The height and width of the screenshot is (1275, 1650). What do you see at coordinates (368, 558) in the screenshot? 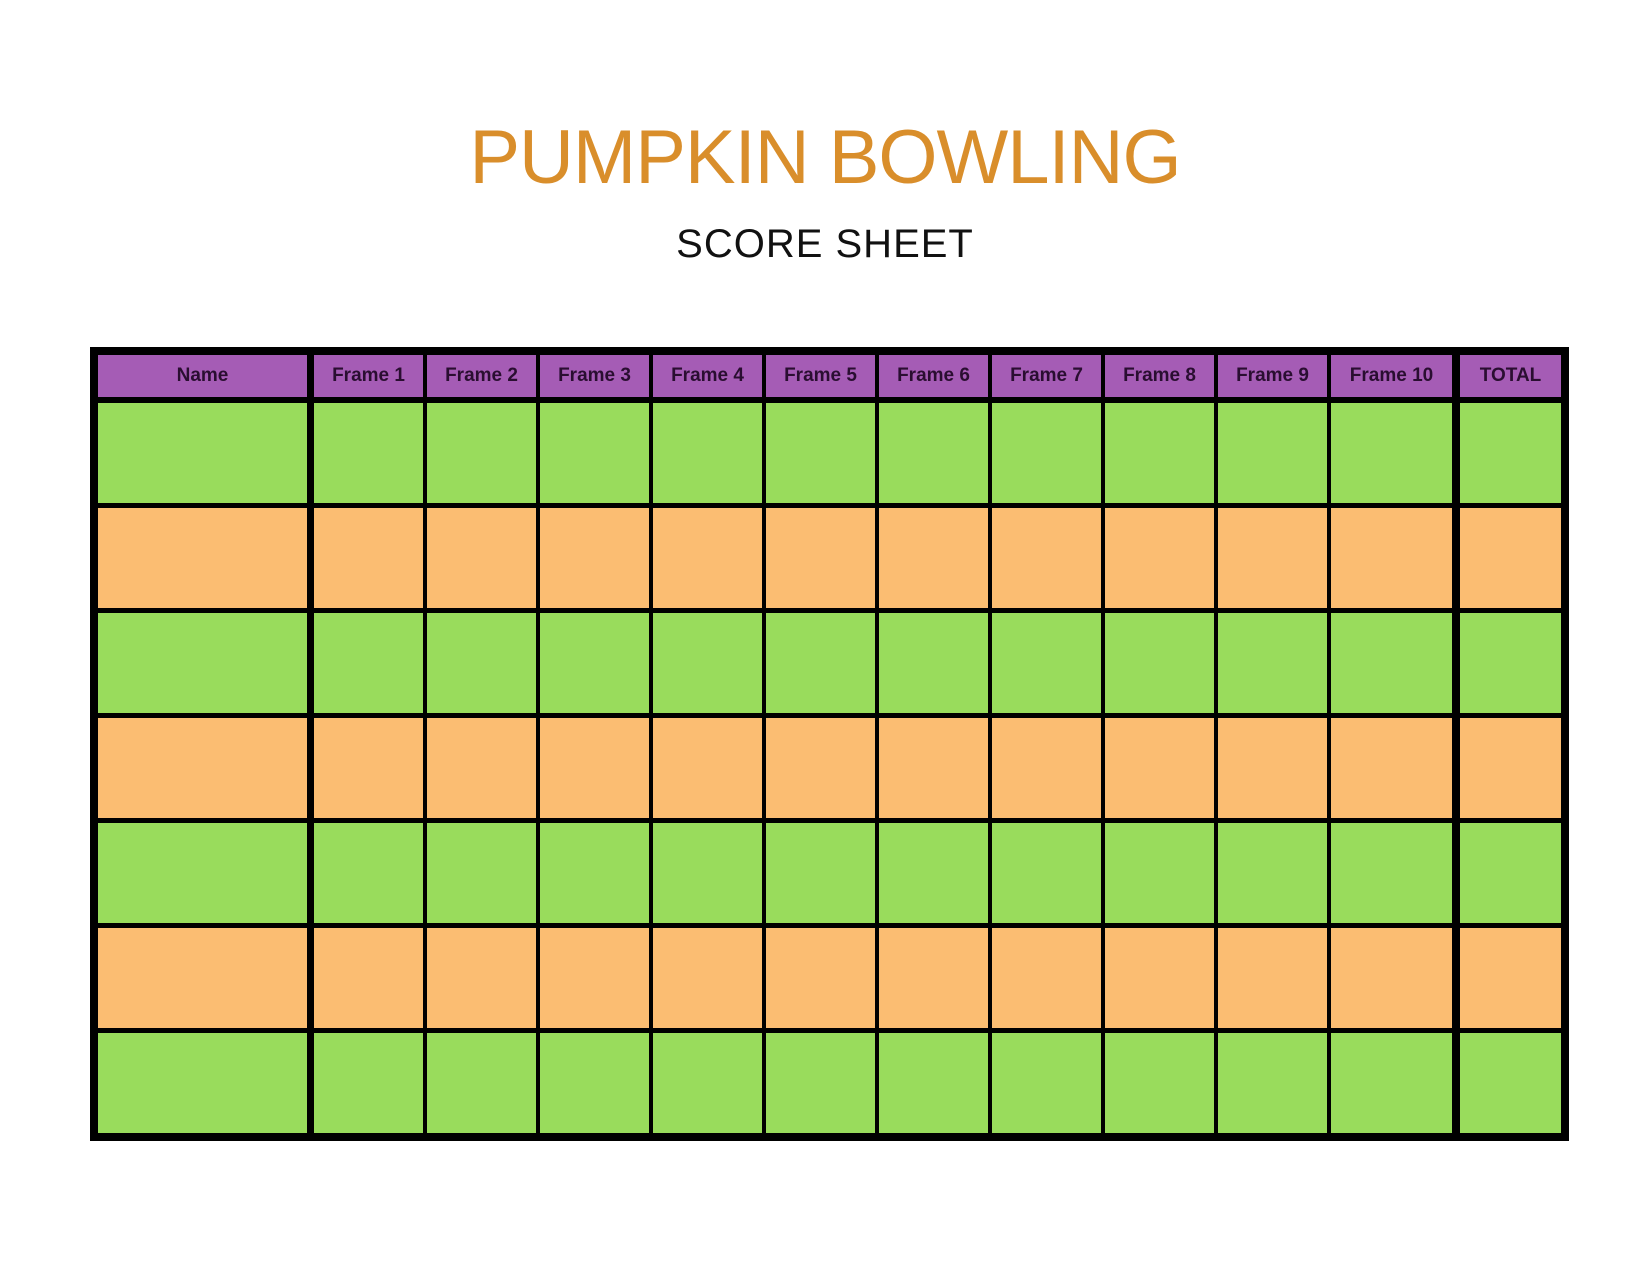
I see `frame-score-cell-row2-frame1` at bounding box center [368, 558].